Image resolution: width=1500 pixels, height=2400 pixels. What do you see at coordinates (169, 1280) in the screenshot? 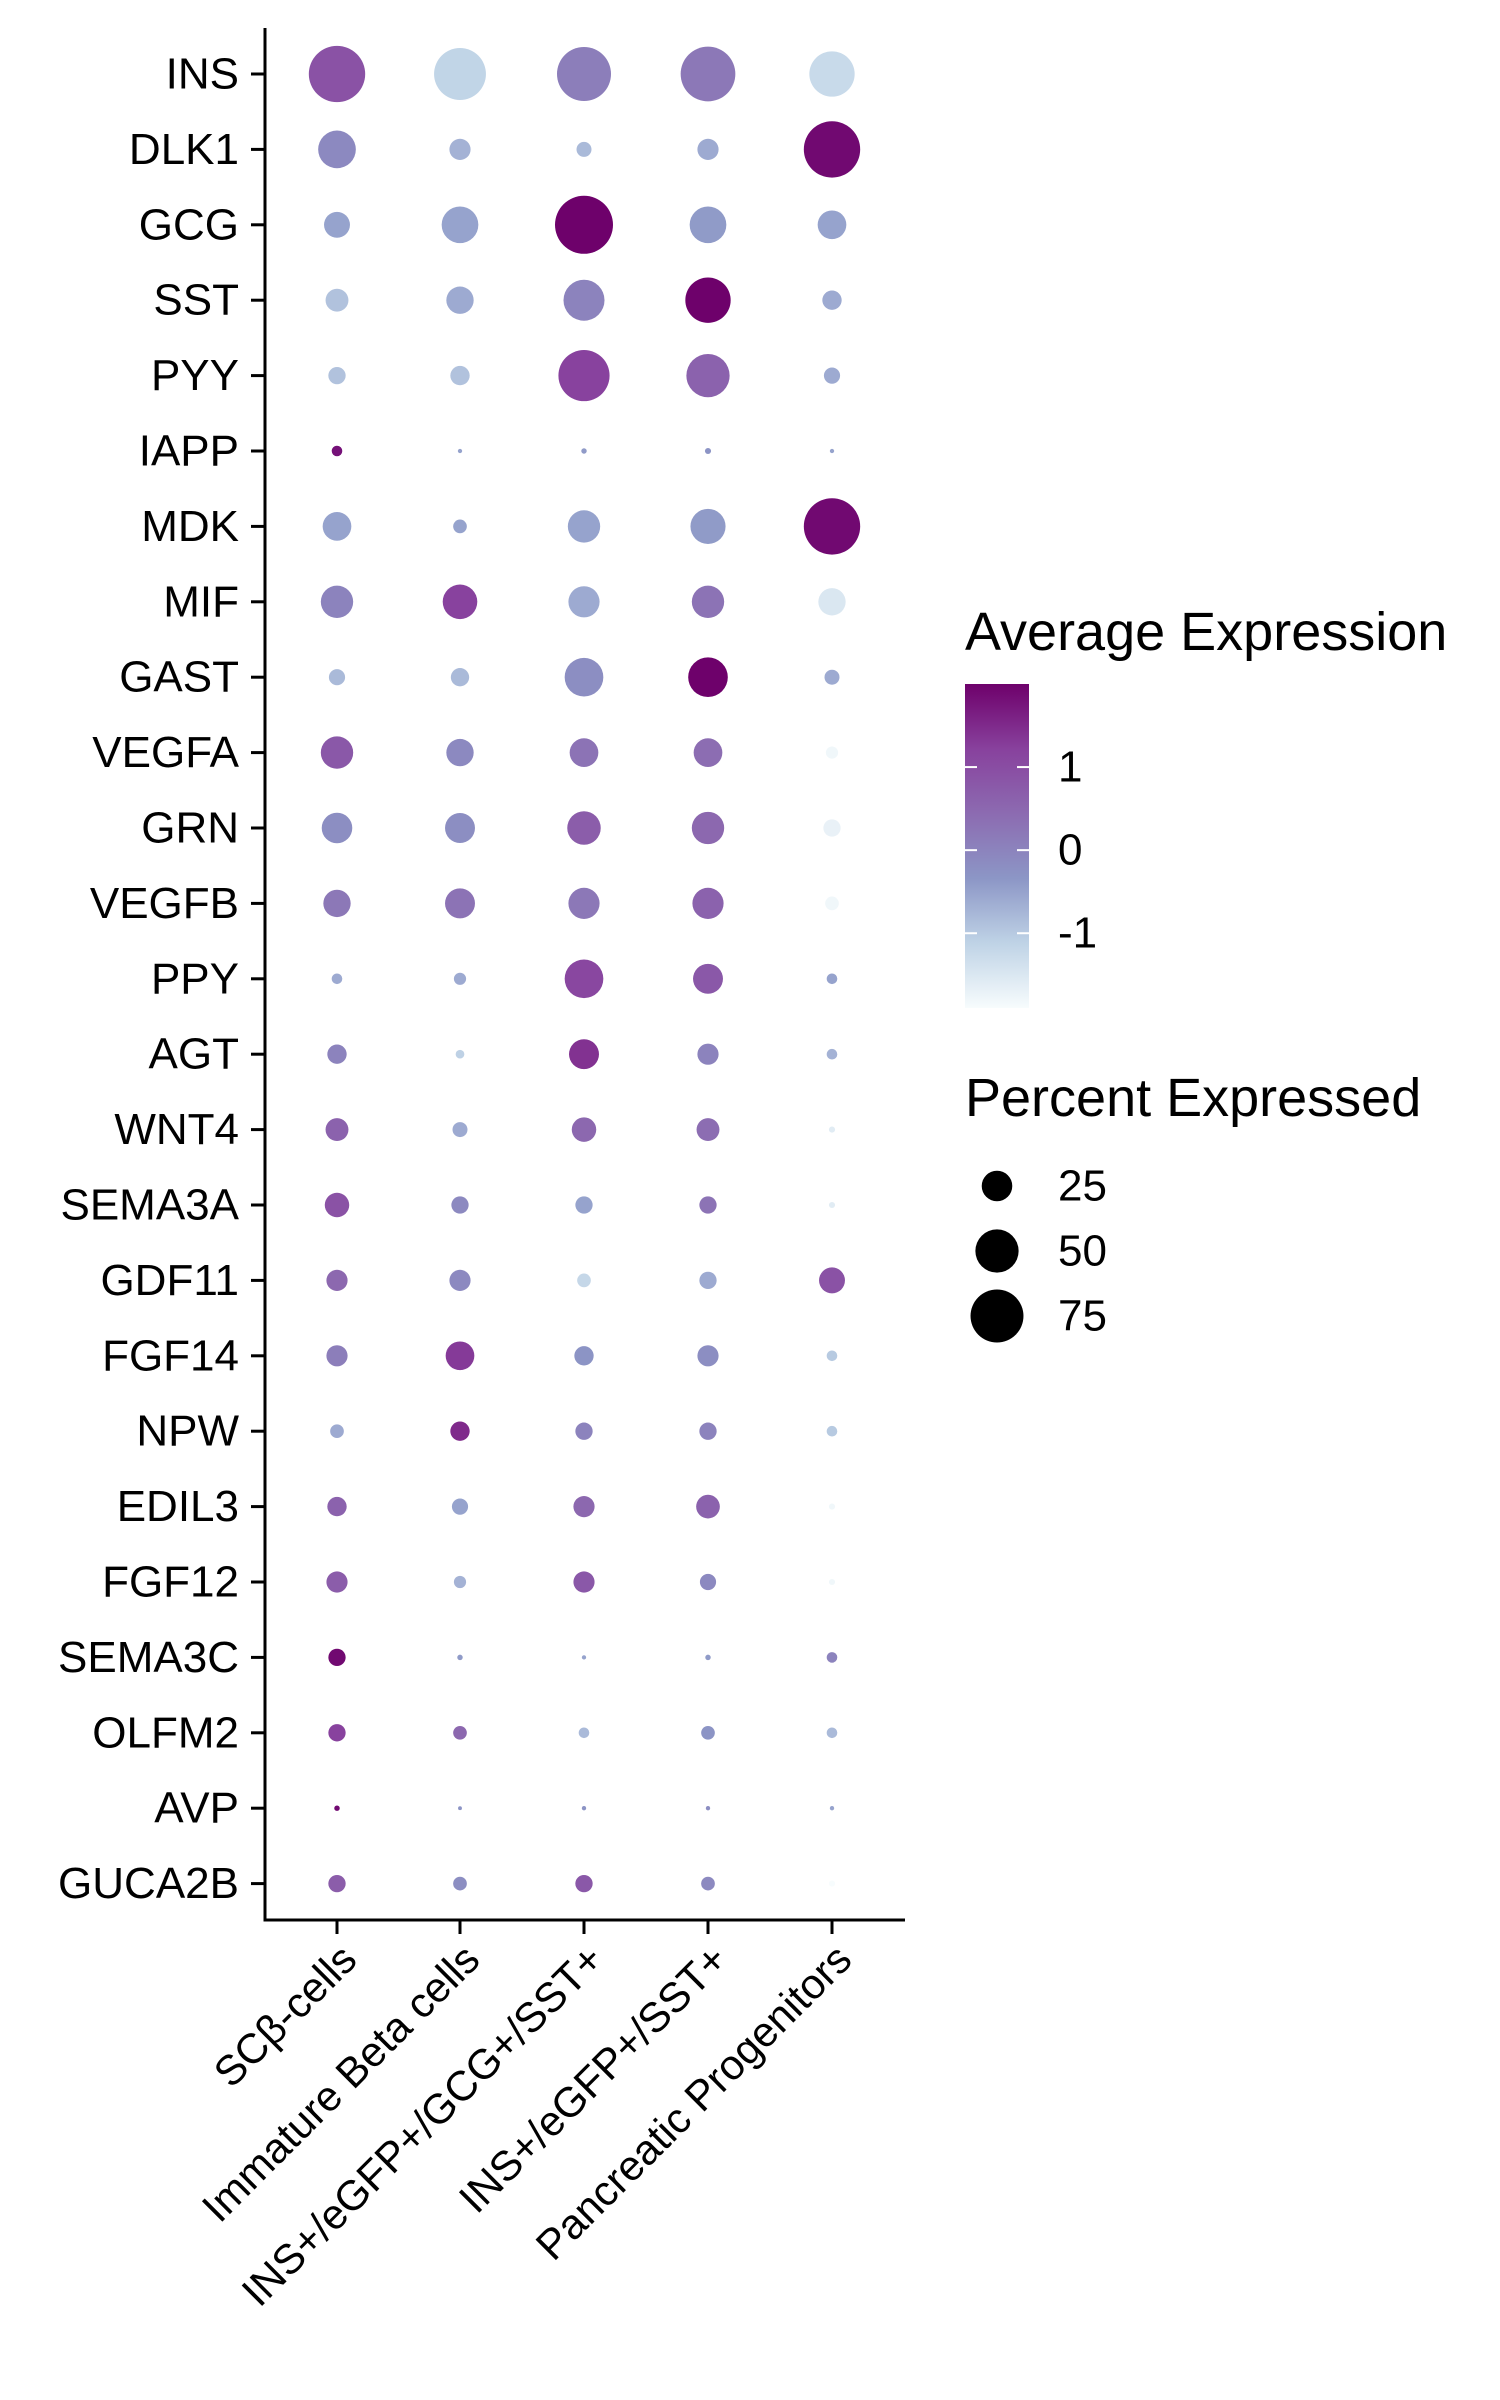
I see `gene-label: GDF11` at bounding box center [169, 1280].